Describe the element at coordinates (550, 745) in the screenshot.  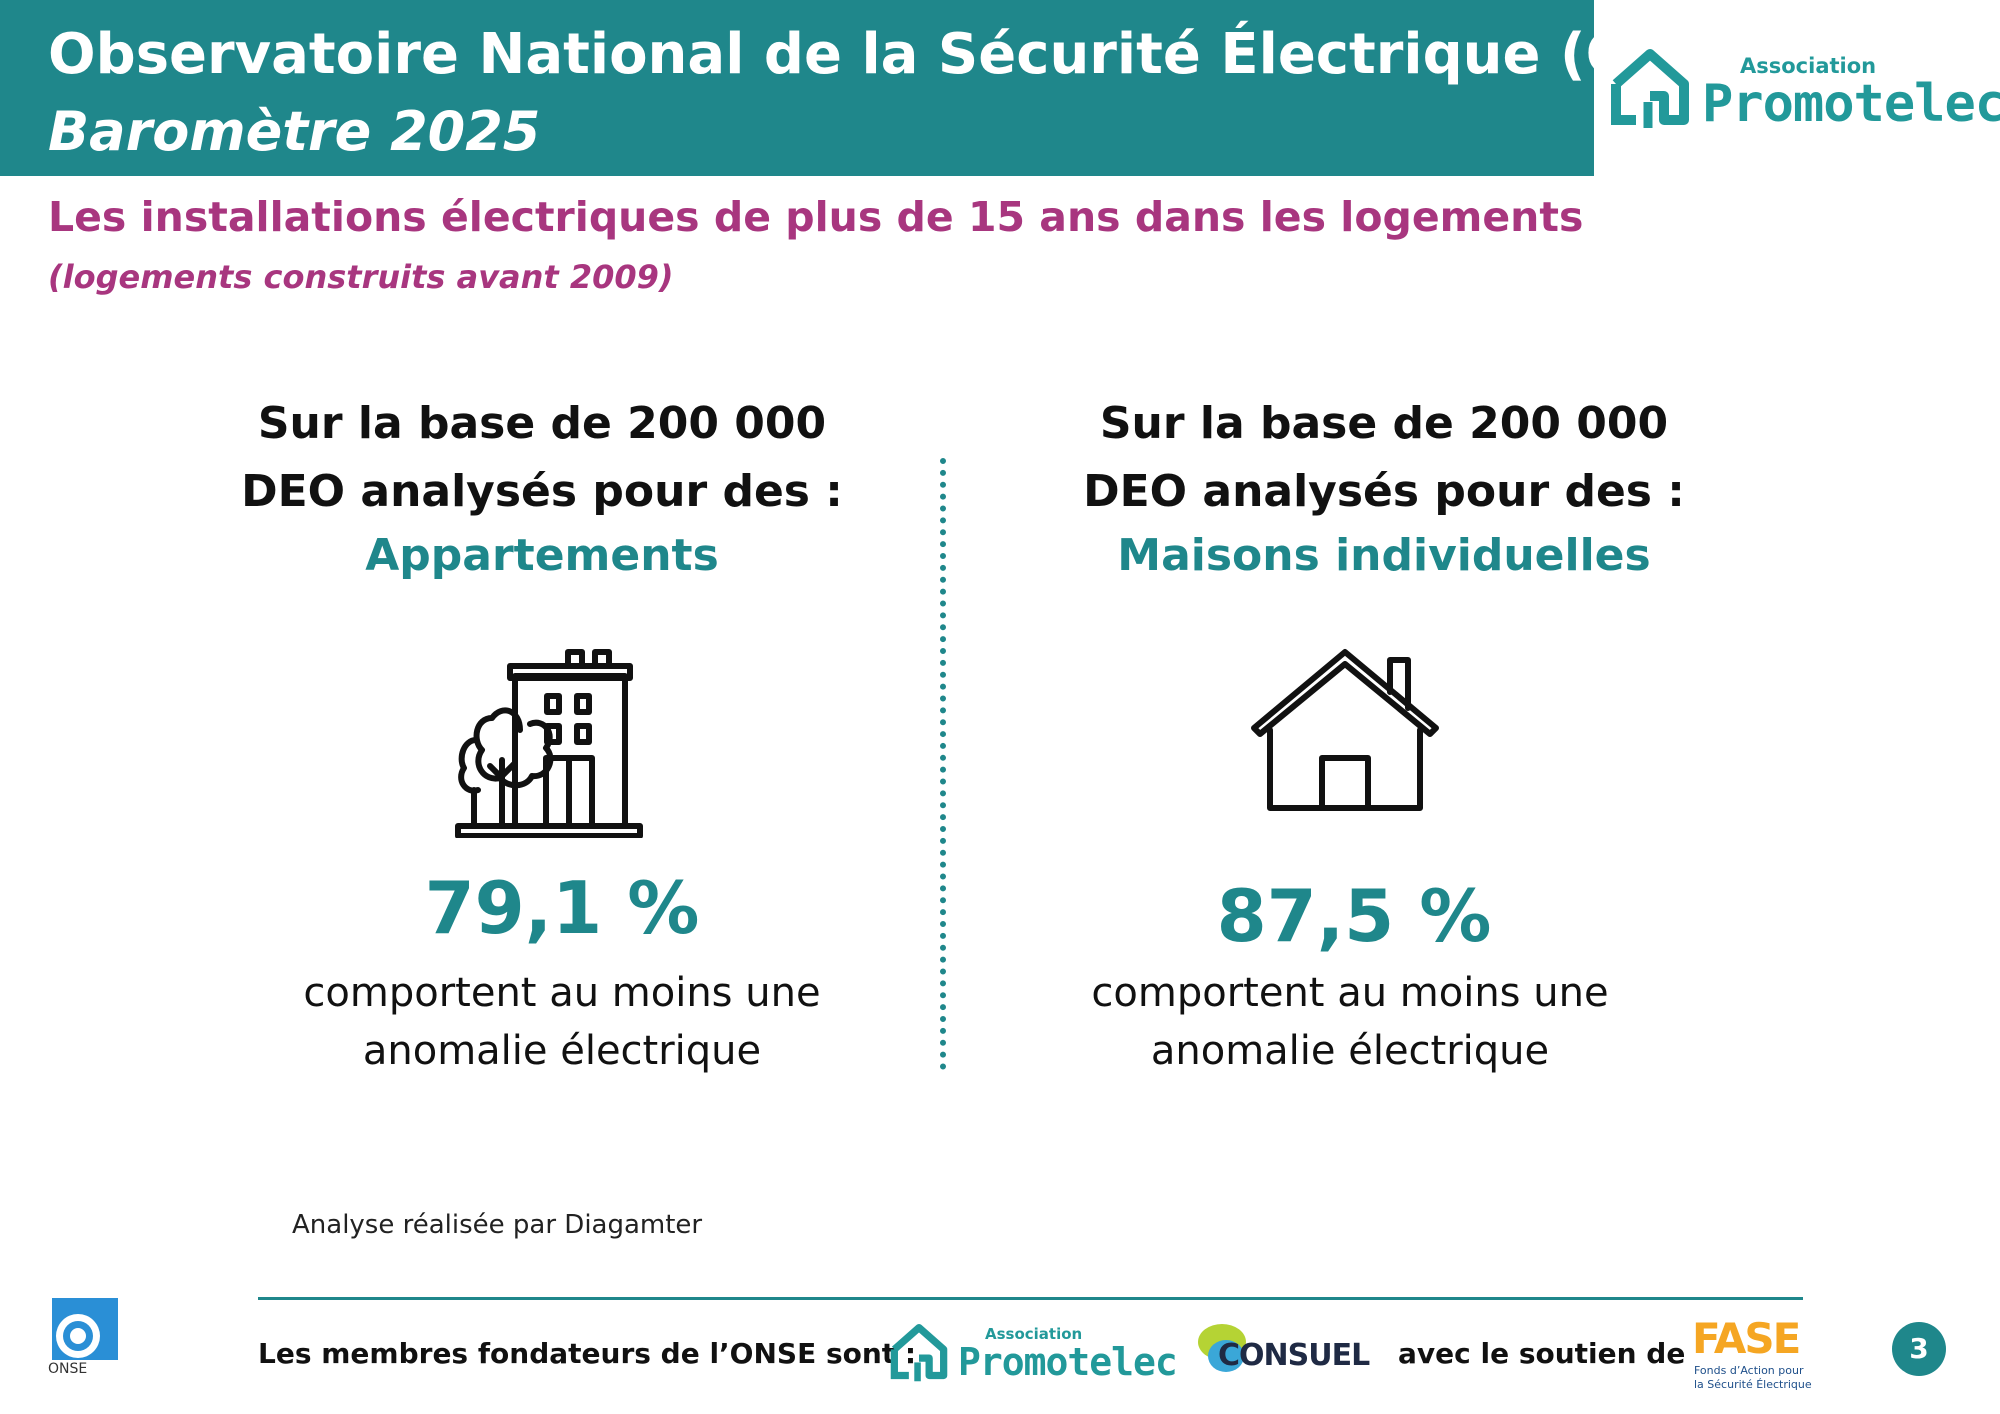
I see `apartment-building-icon` at that location.